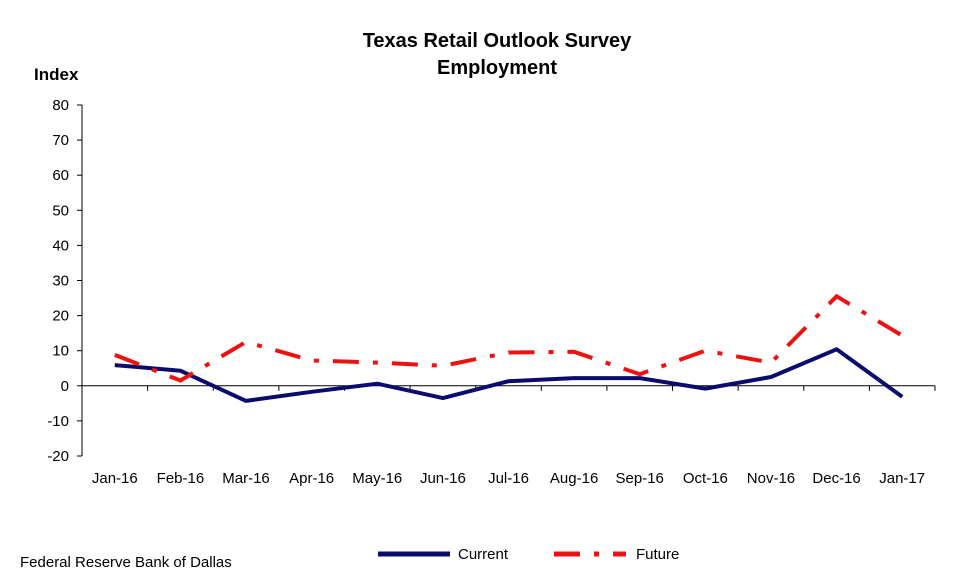  What do you see at coordinates (705, 478) in the screenshot?
I see `x-tick-label: Oct-16` at bounding box center [705, 478].